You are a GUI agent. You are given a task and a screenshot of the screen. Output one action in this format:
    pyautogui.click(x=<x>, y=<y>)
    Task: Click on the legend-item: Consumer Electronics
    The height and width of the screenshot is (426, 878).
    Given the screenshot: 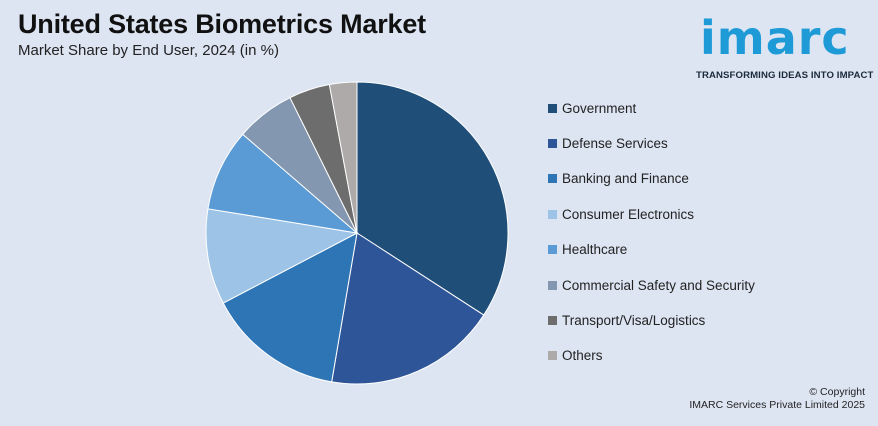 What is the action you would take?
    pyautogui.click(x=621, y=214)
    